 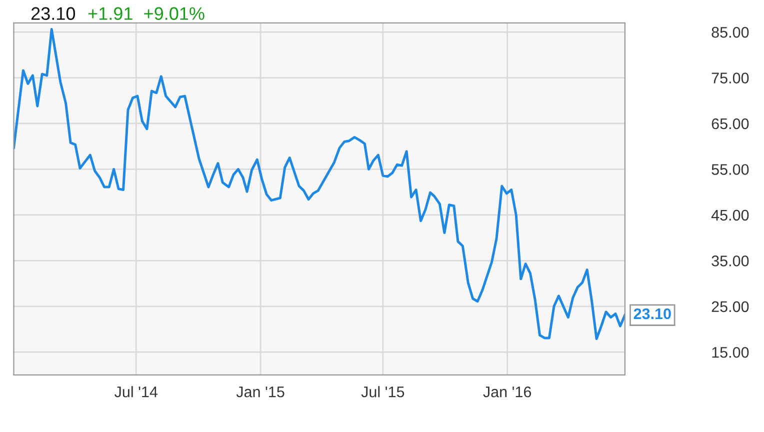 What do you see at coordinates (146, 13) in the screenshot?
I see `chart-subtitle: +1.91 +9.01%` at bounding box center [146, 13].